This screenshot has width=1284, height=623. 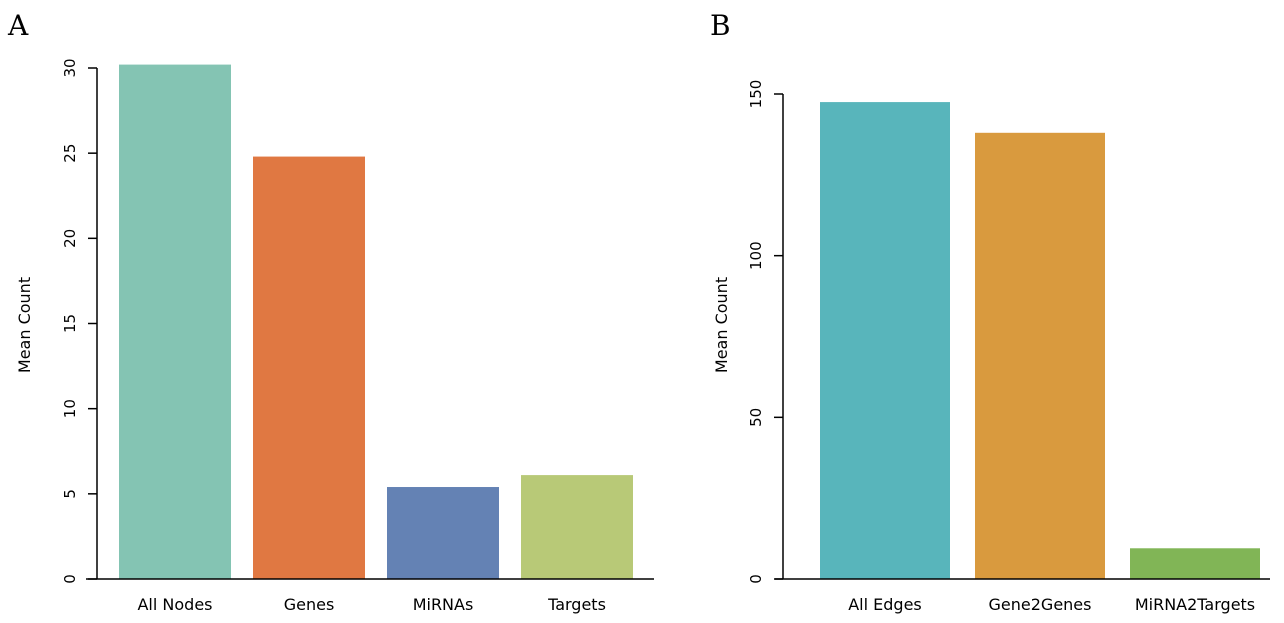 I want to click on y-tick-label-b-150: 150, so click(x=756, y=94).